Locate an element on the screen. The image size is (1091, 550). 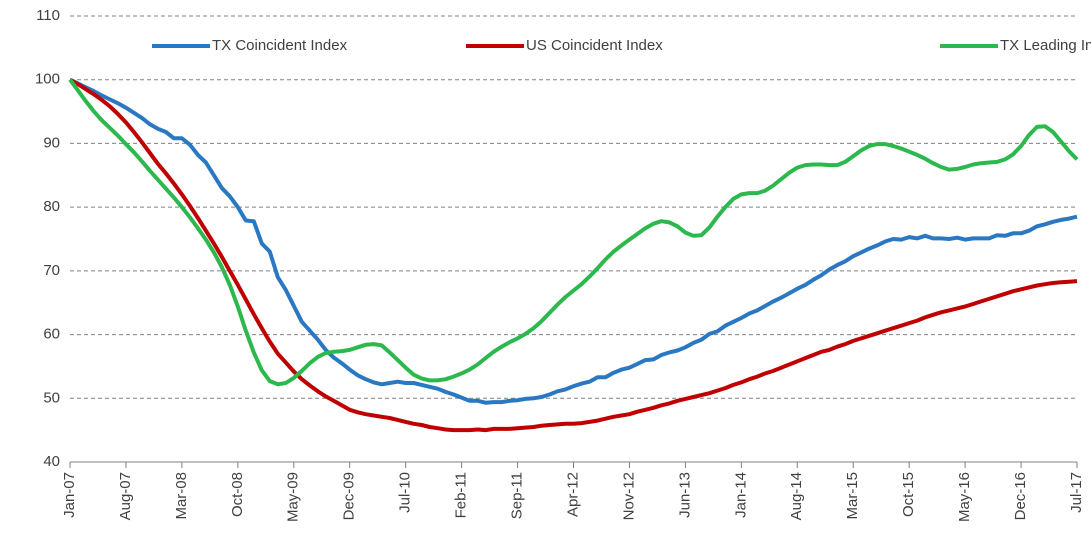
legend-label: TX Coincident Index is located at coordinates (280, 45).